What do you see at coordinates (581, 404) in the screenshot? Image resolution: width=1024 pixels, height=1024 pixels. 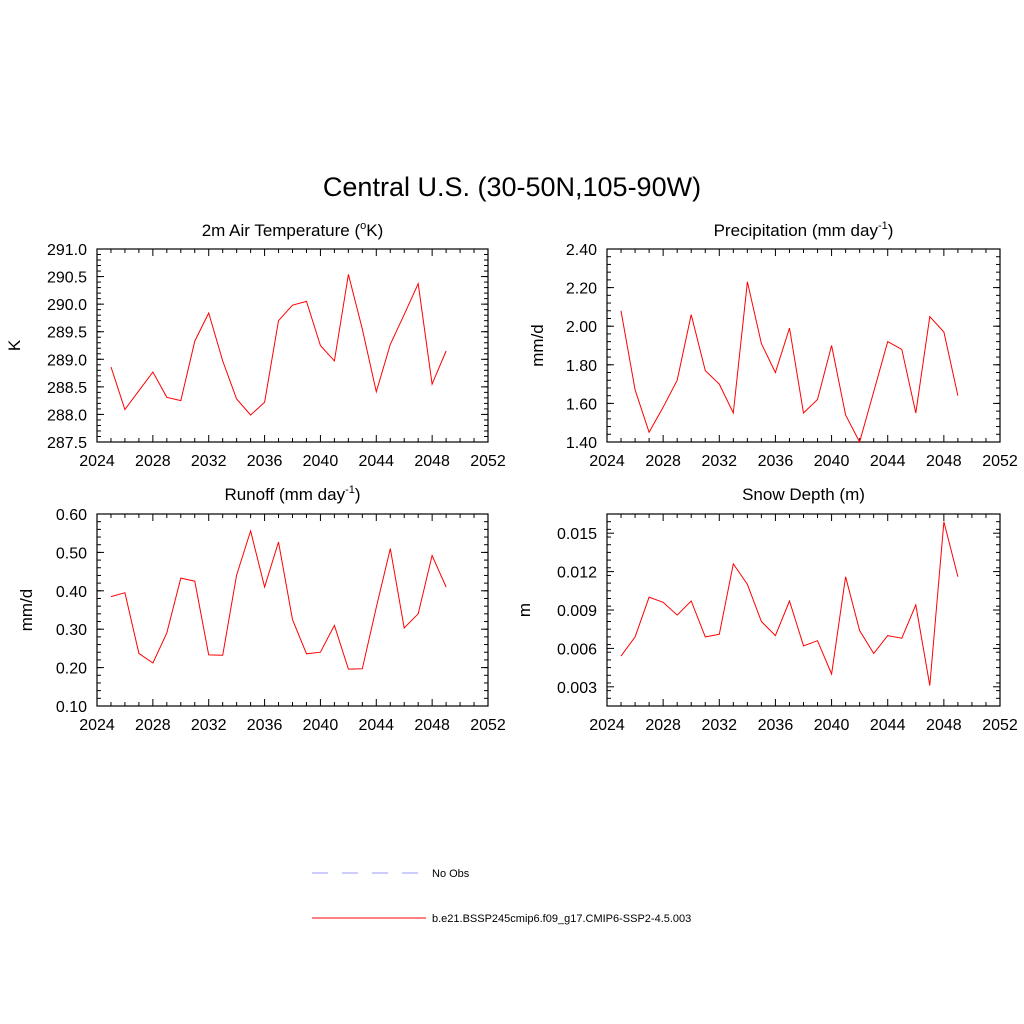 I see `y-tick-label: 1.60` at bounding box center [581, 404].